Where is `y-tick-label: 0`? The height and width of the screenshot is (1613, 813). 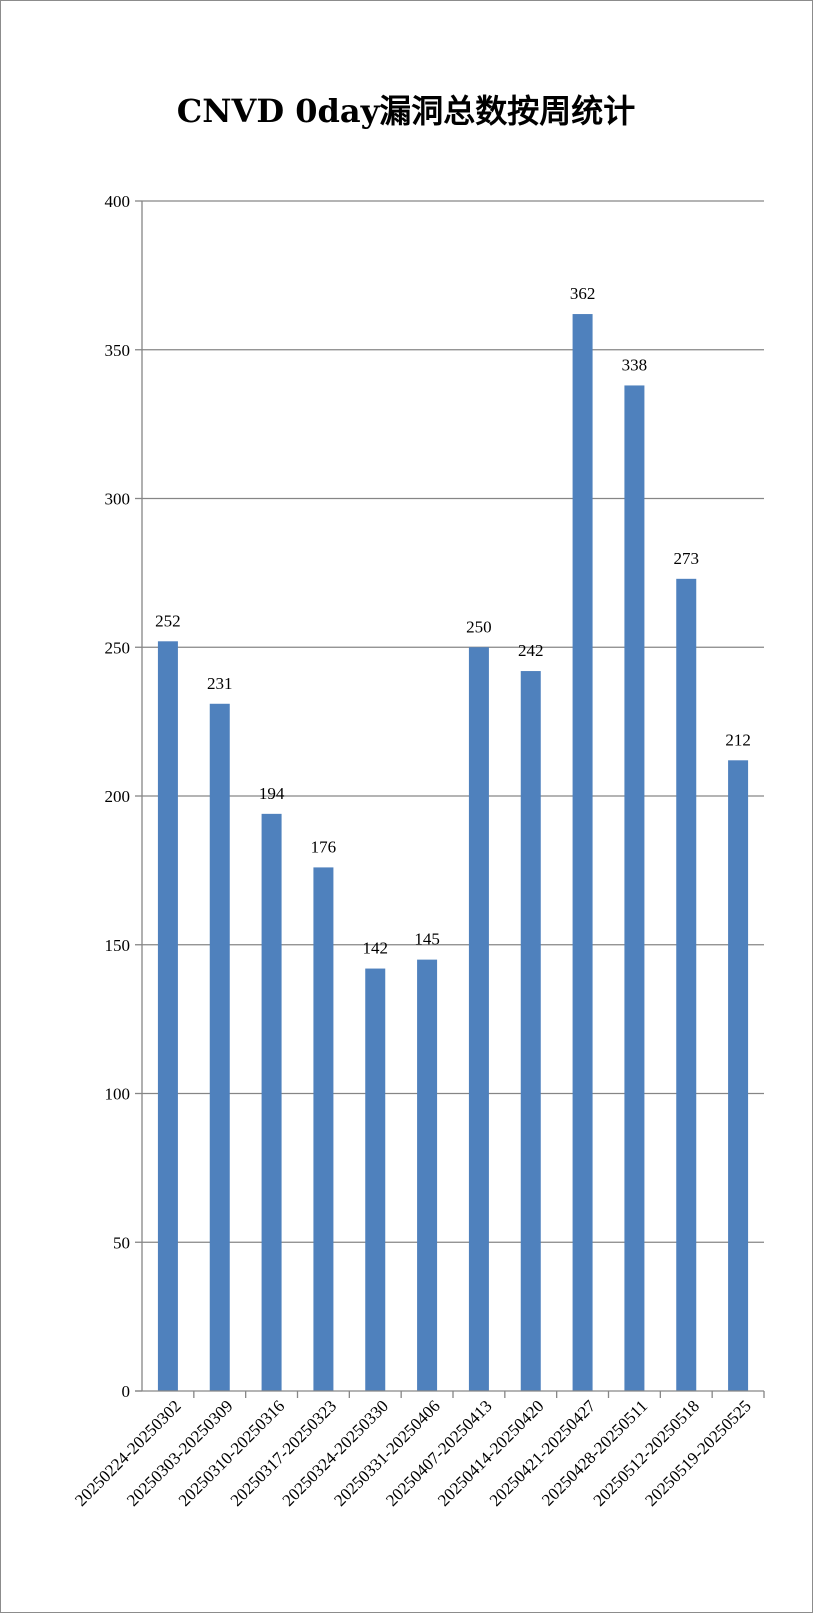 y-tick-label: 0 is located at coordinates (126, 1391).